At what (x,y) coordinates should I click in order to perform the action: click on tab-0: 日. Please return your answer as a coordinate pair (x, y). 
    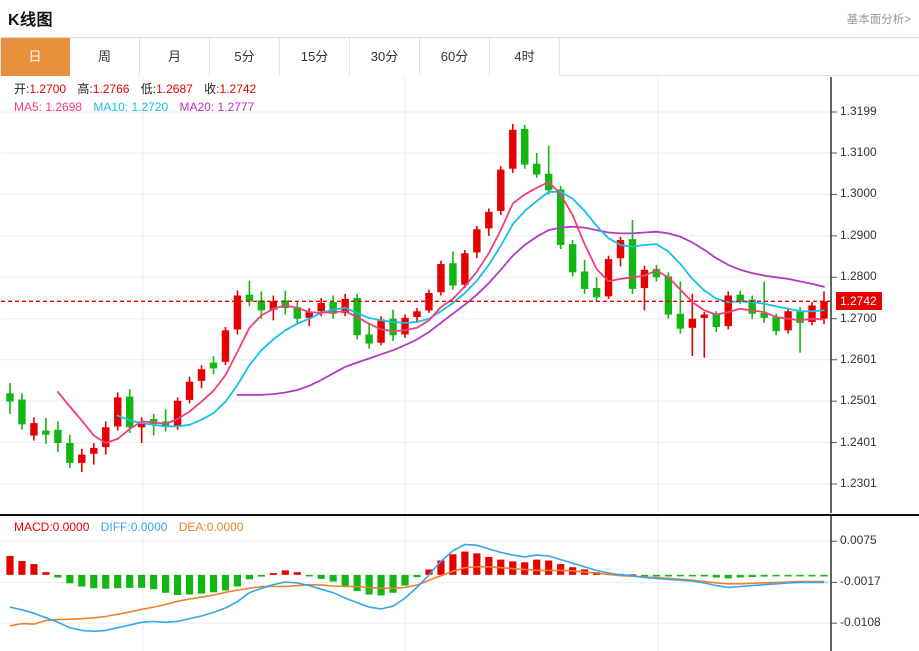
    Looking at the image, I should click on (35, 57).